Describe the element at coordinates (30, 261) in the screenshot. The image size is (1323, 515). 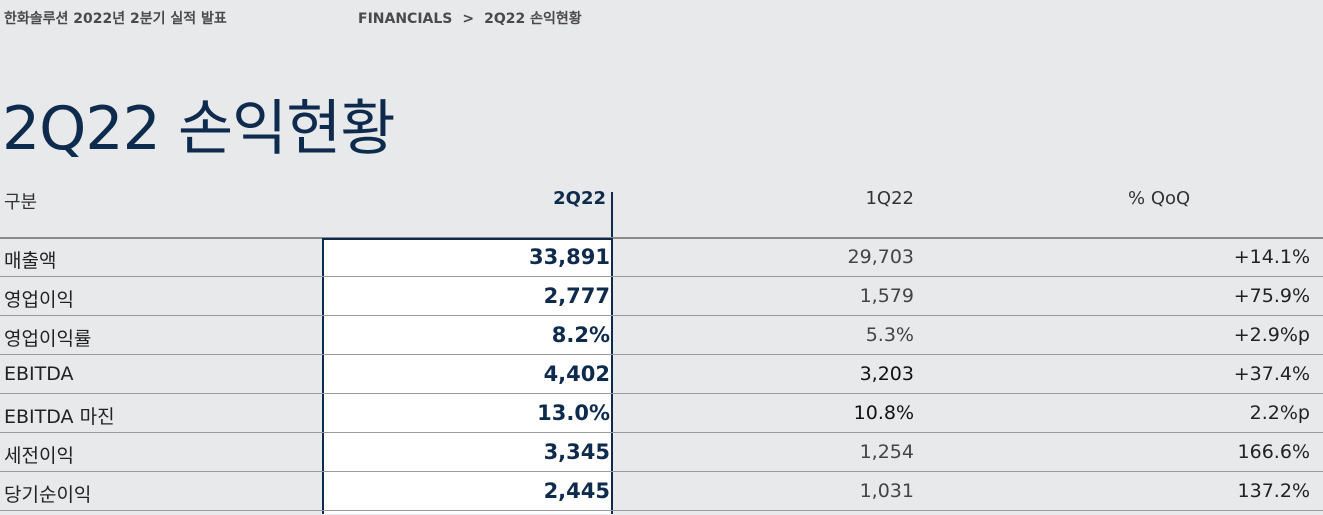
I see `row-label: 매출액` at that location.